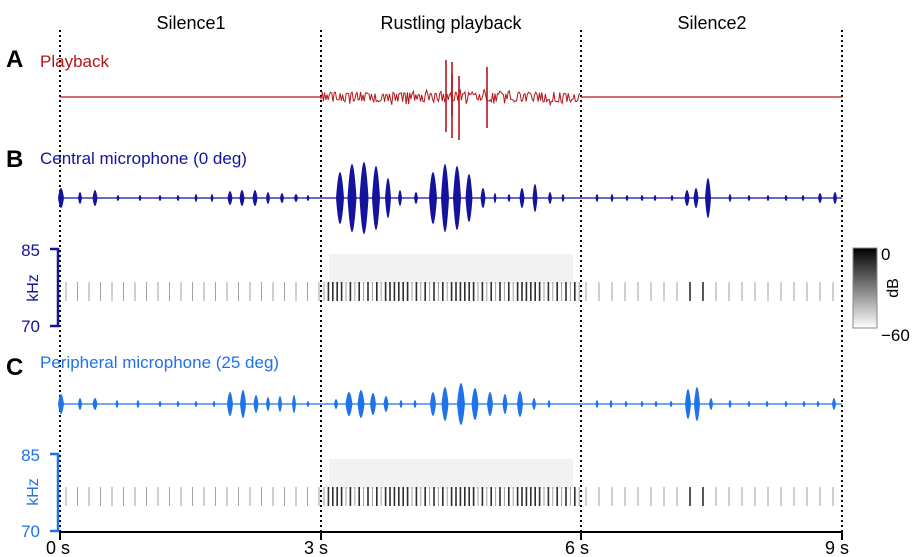  What do you see at coordinates (14, 159) in the screenshot?
I see `panel-b-letter: B` at bounding box center [14, 159].